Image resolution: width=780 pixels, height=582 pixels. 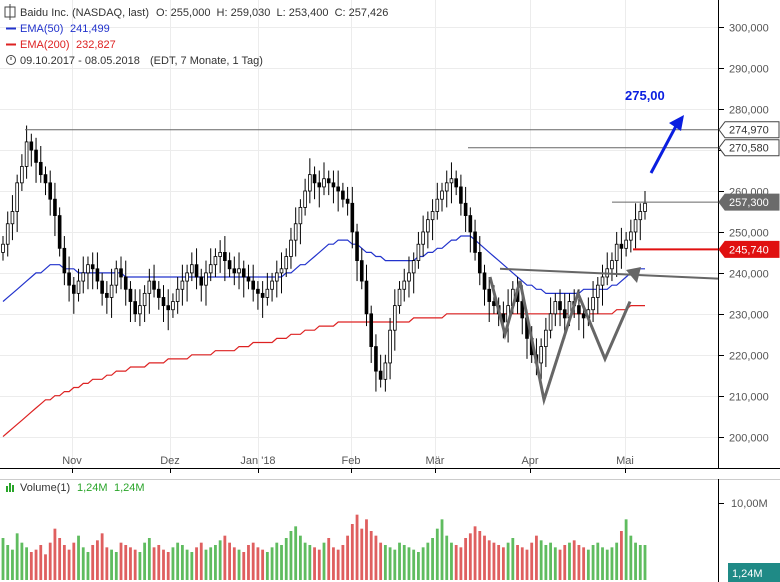 What do you see at coordinates (129, 488) in the screenshot?
I see `volume-legend-value2: 1,24M` at bounding box center [129, 488].